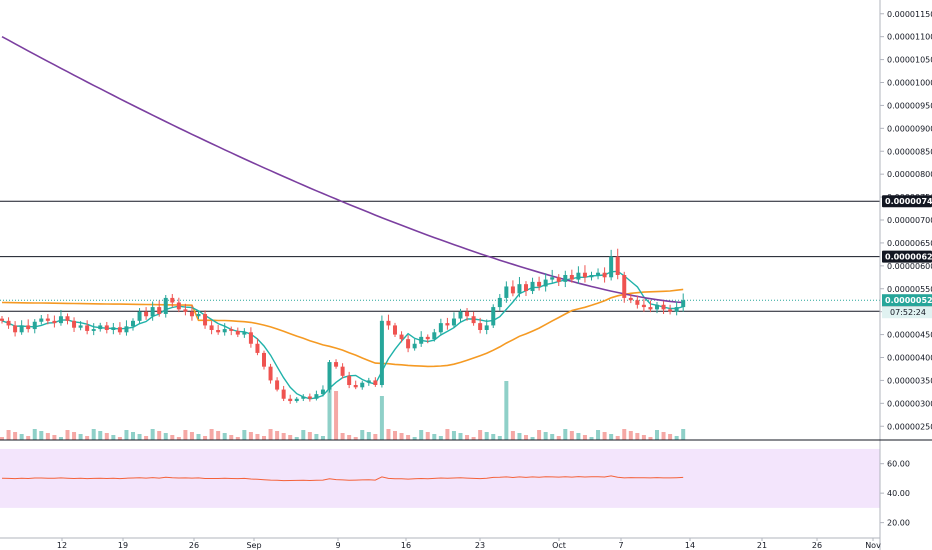 This screenshot has height=550, width=932. Describe the element at coordinates (337, 545) in the screenshot. I see `x-tick-label: 9` at that location.